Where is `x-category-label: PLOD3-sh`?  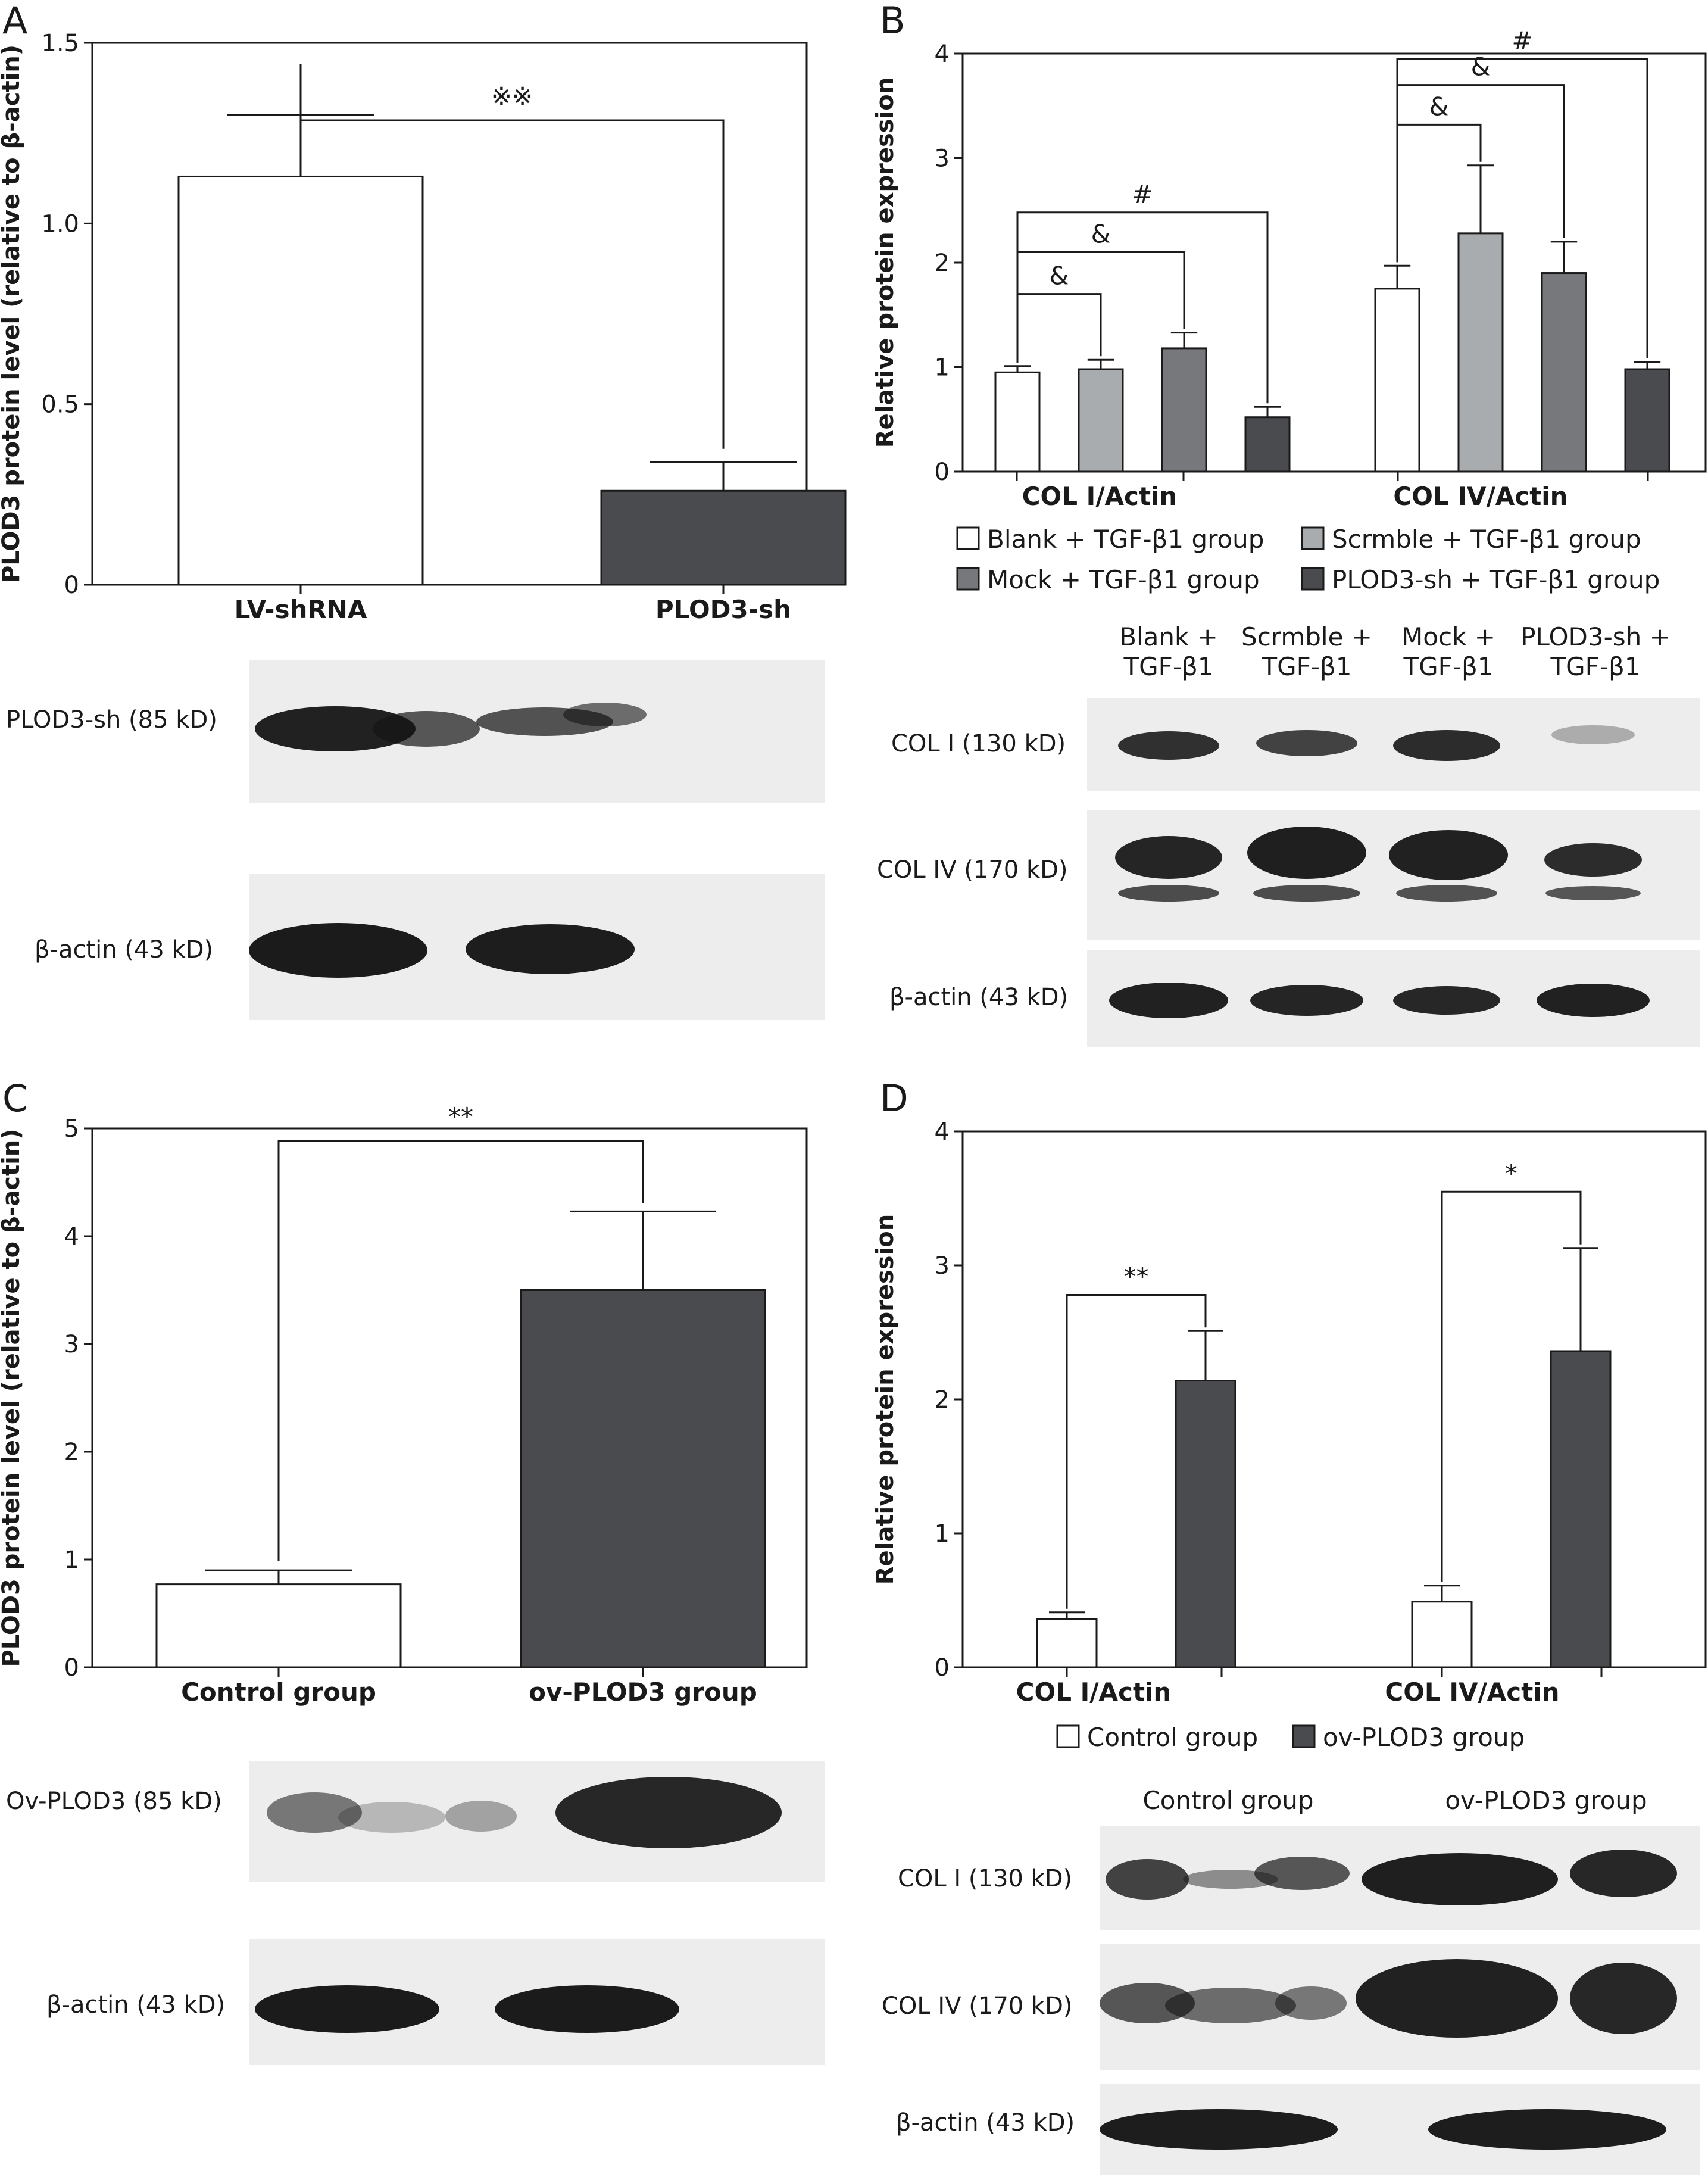 x-category-label: PLOD3-sh is located at coordinates (723, 609).